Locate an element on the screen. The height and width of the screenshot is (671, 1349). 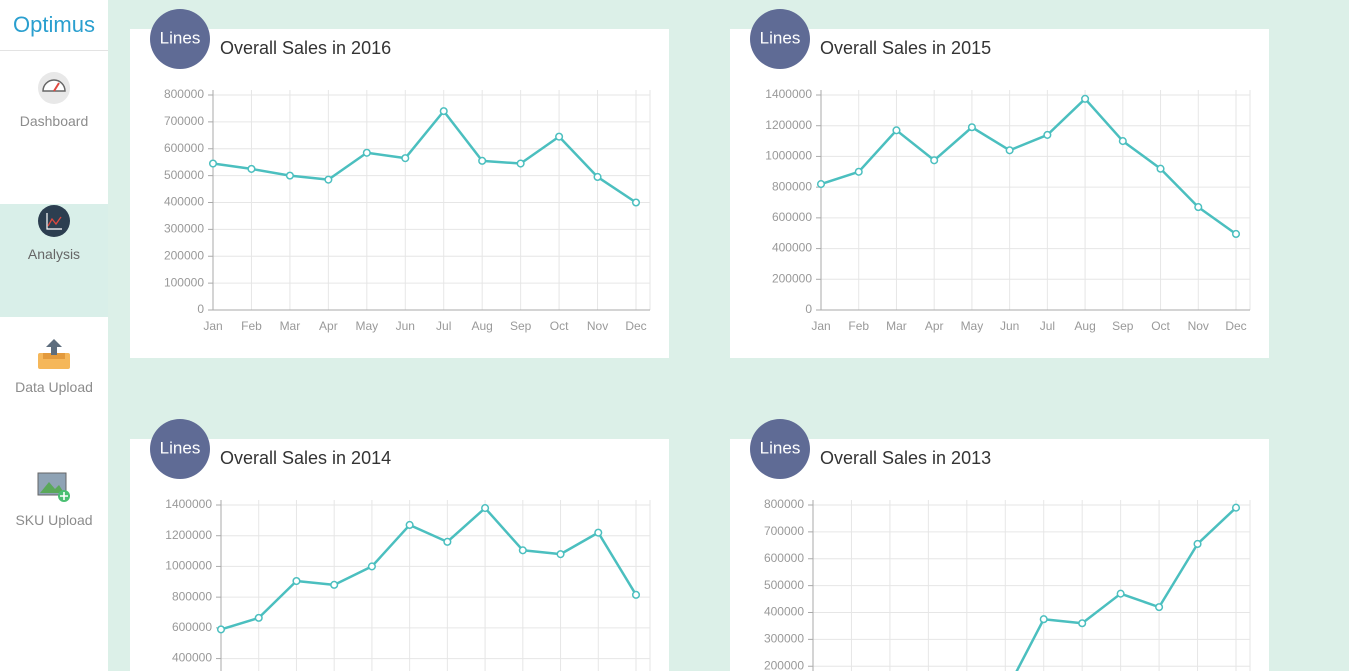
card is located at coordinates (399, 555).